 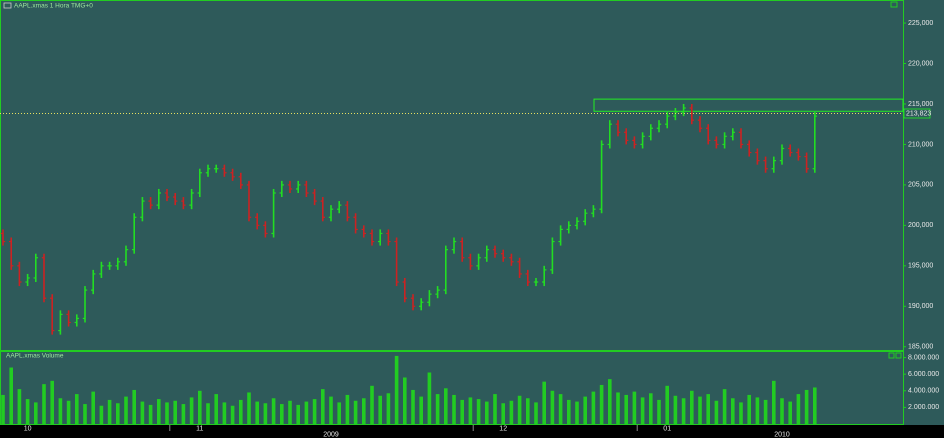 What do you see at coordinates (782, 434) in the screenshot?
I see `year-label: 2010` at bounding box center [782, 434].